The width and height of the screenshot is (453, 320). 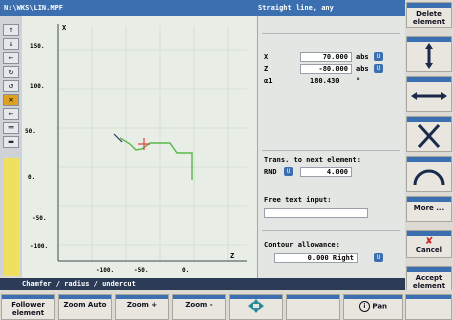 I want to click on accept-element-label: Accept element, so click(x=429, y=282).